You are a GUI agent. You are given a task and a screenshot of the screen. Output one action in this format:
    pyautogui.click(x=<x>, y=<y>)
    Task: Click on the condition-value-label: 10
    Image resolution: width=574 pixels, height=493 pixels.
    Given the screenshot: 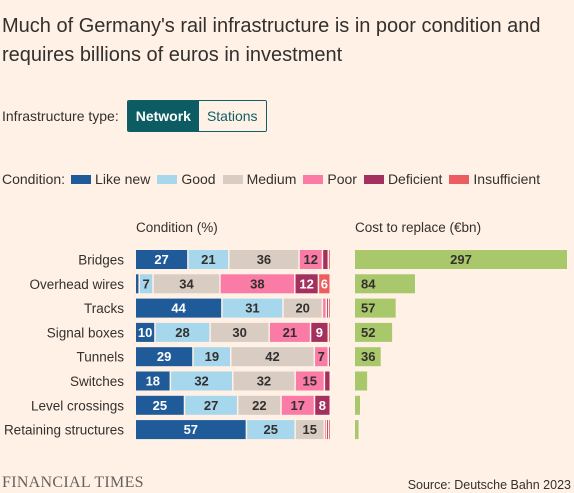 What is the action you would take?
    pyautogui.click(x=145, y=332)
    